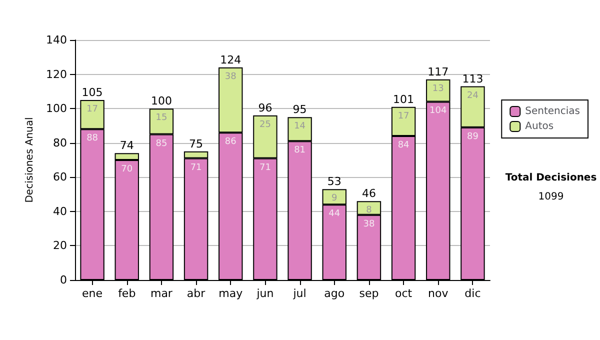 Image resolution: width=600 pixels, height=340 pixels. What do you see at coordinates (438, 111) in the screenshot?
I see `data-label: 104` at bounding box center [438, 111].